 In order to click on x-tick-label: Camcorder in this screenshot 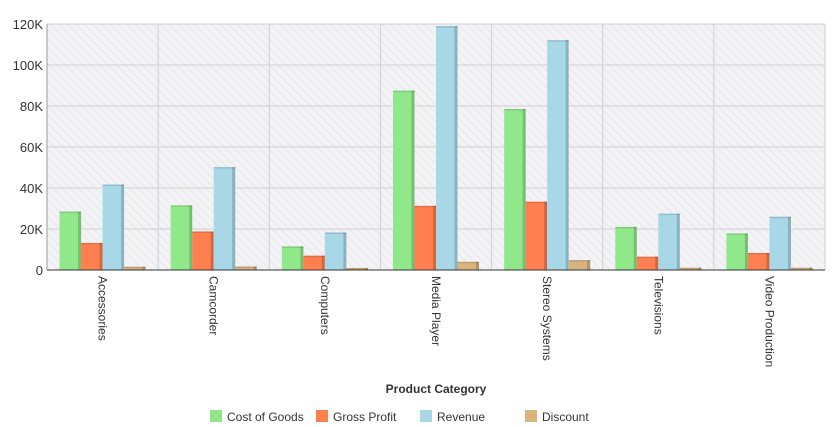, I will do `click(214, 305)`.